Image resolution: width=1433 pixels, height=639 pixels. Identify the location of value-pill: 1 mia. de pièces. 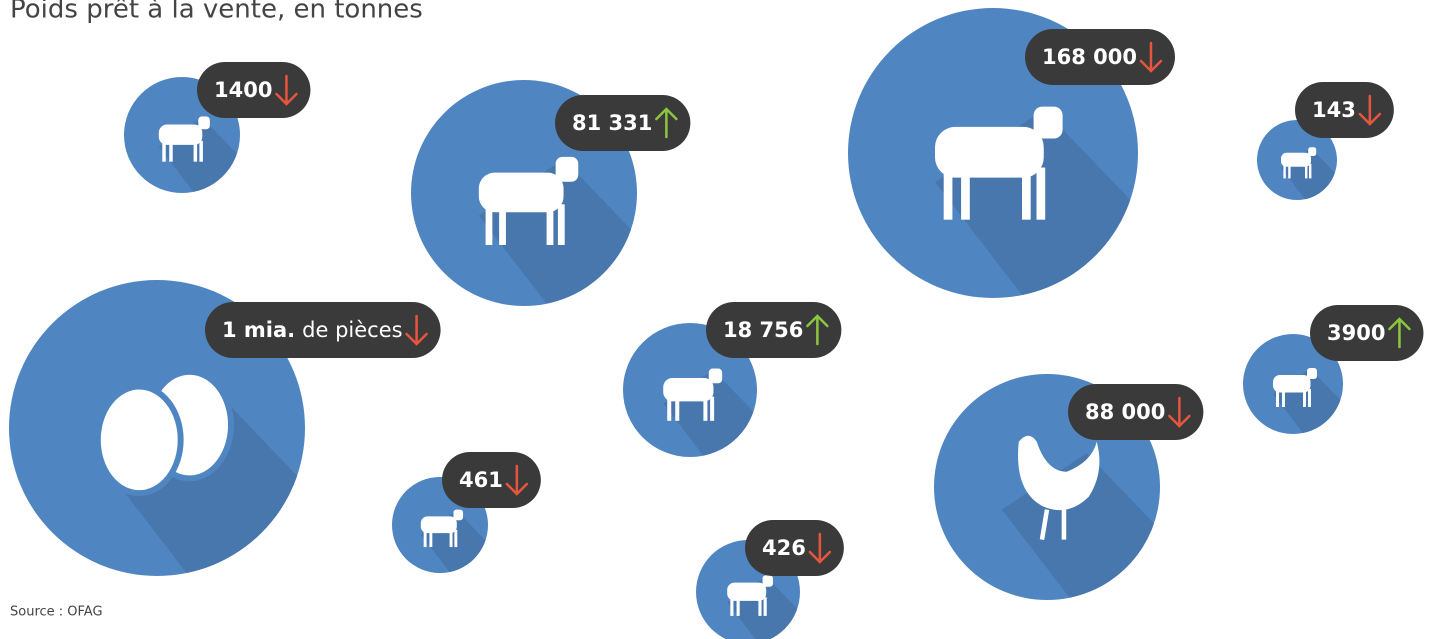
(323, 330).